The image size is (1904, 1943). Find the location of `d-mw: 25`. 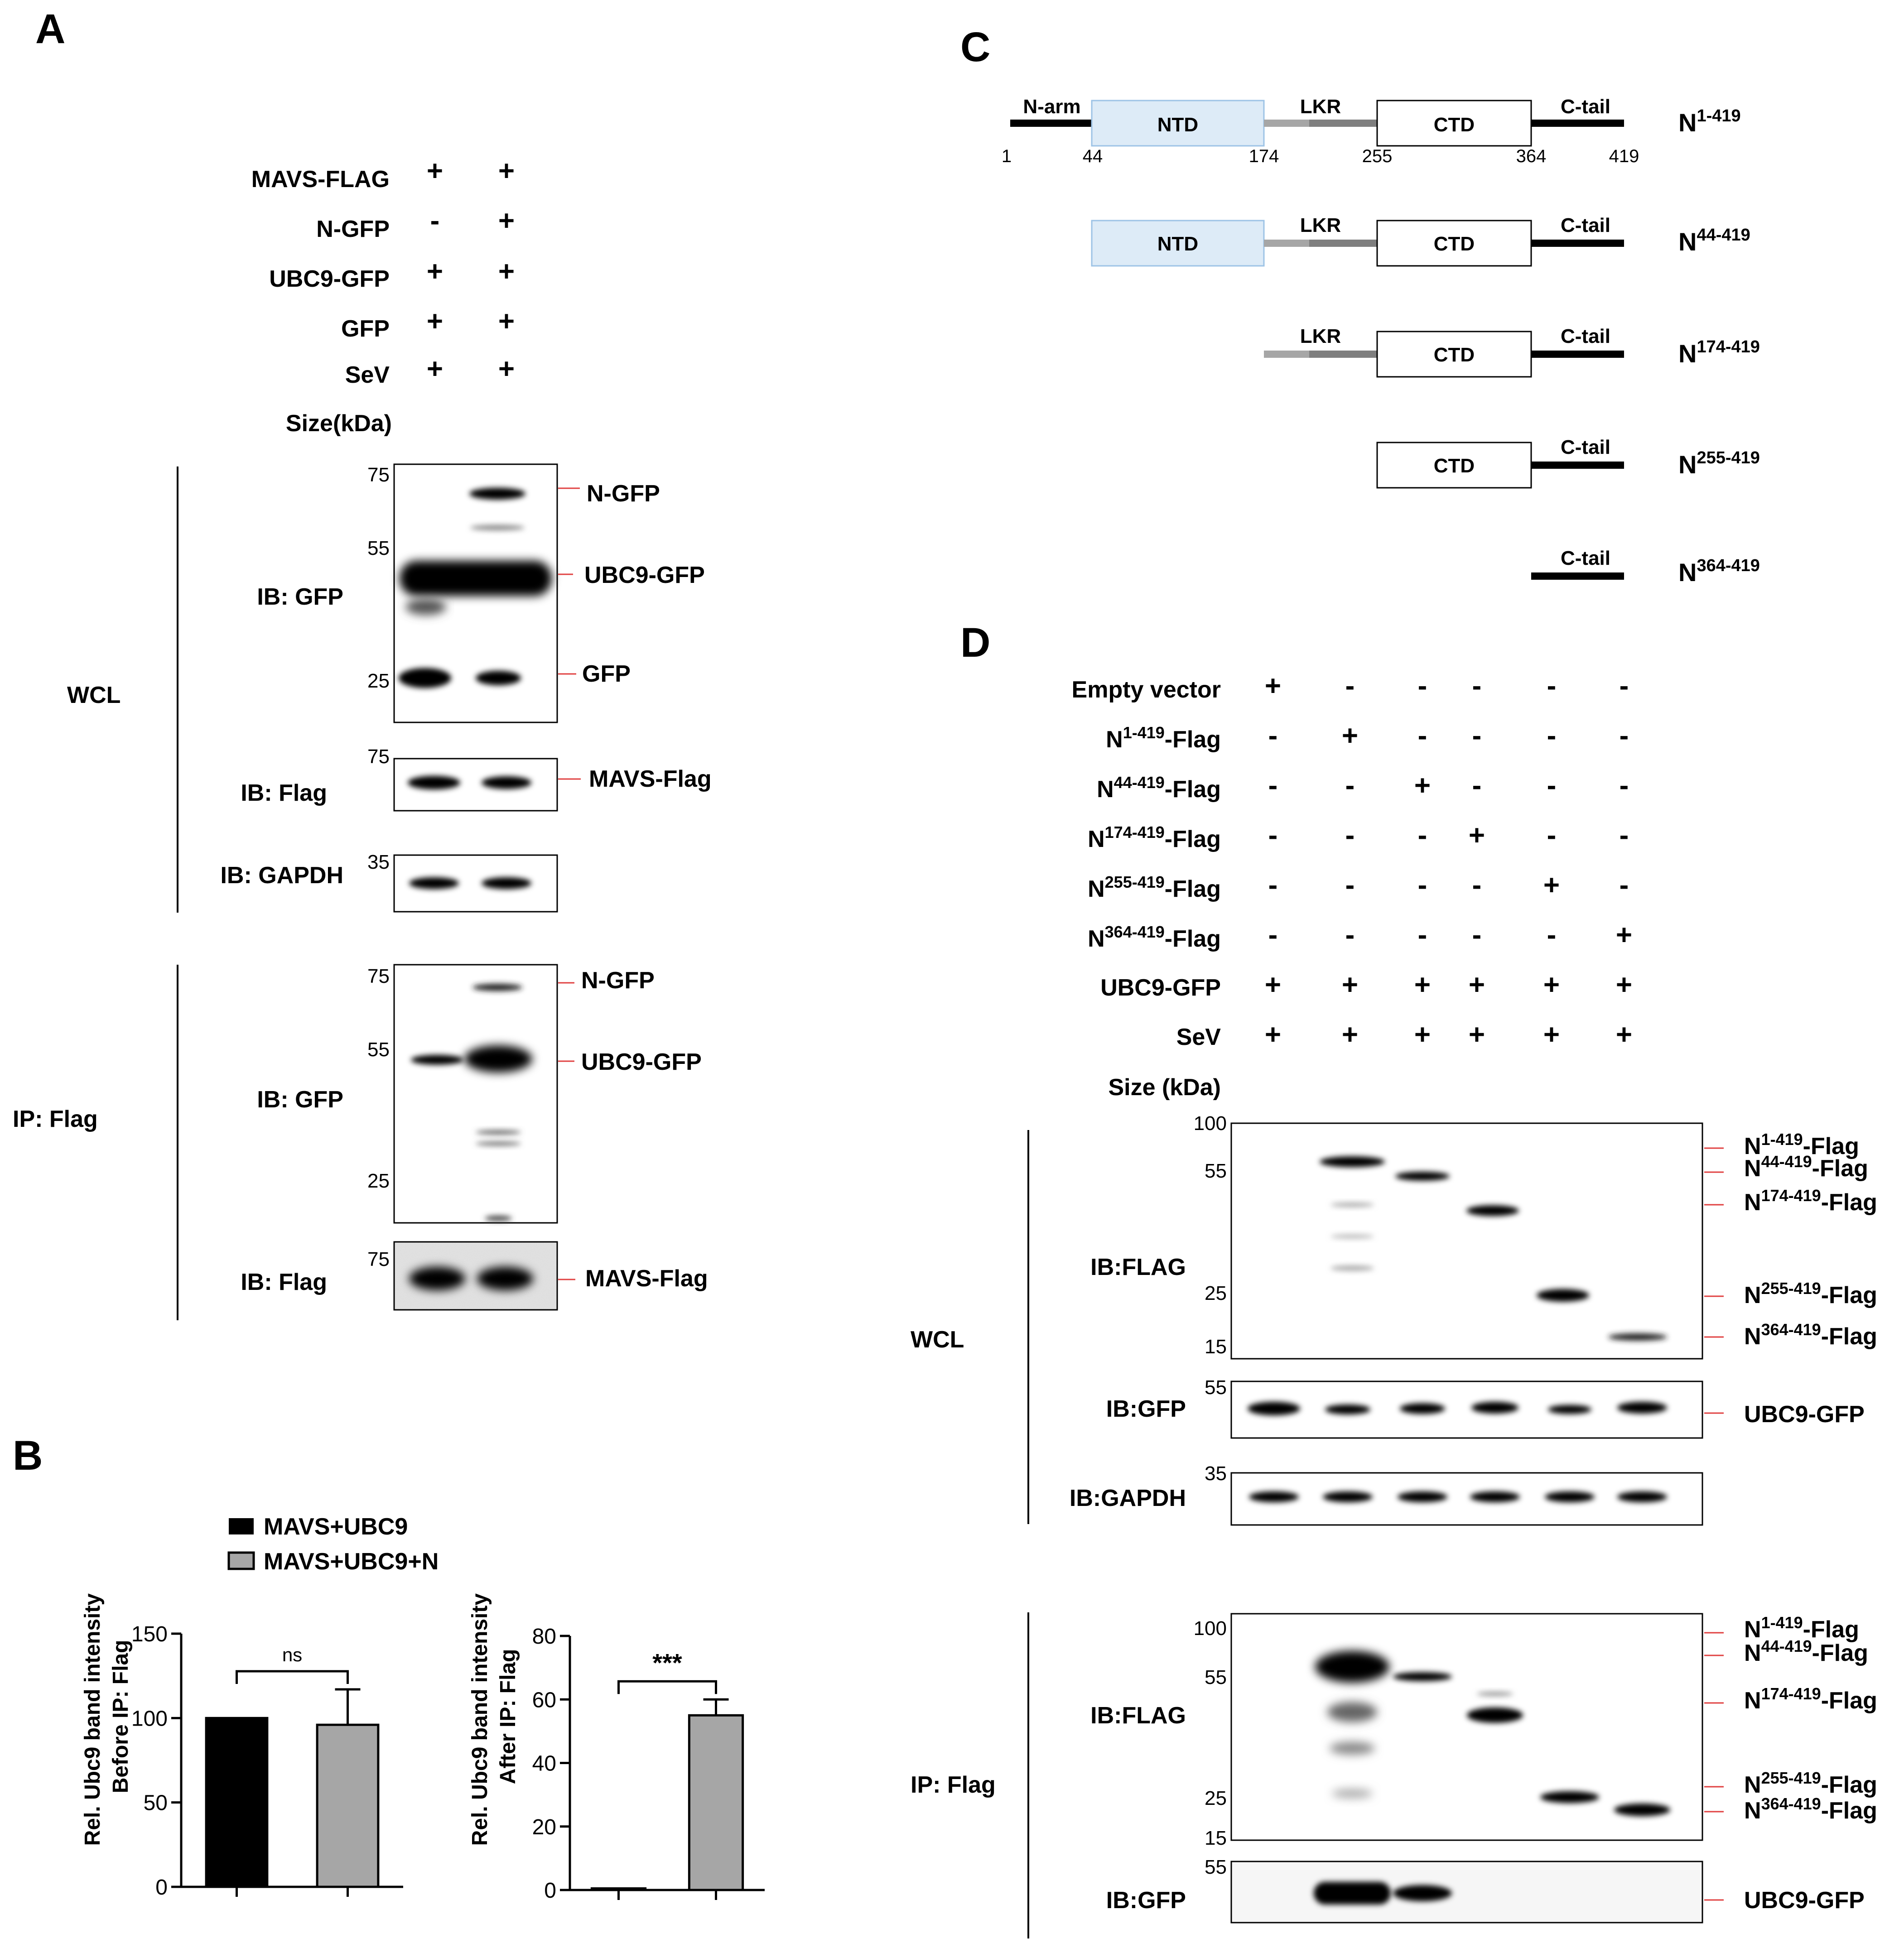

d-mw: 25 is located at coordinates (1216, 1293).